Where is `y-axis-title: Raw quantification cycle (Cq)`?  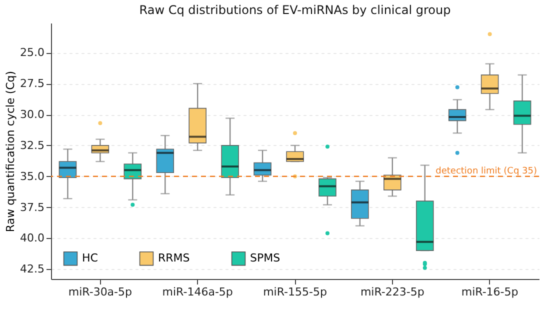 y-axis-title: Raw quantification cycle (Cq) is located at coordinates (11, 151).